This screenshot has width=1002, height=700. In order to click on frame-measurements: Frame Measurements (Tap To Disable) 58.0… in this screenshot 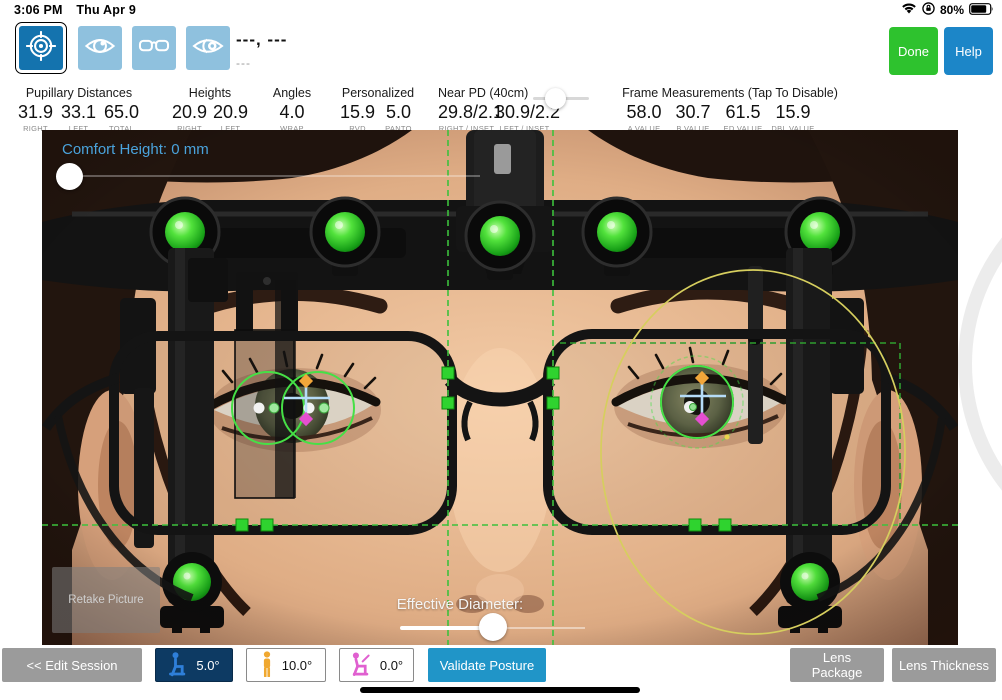, I will do `click(730, 109)`.